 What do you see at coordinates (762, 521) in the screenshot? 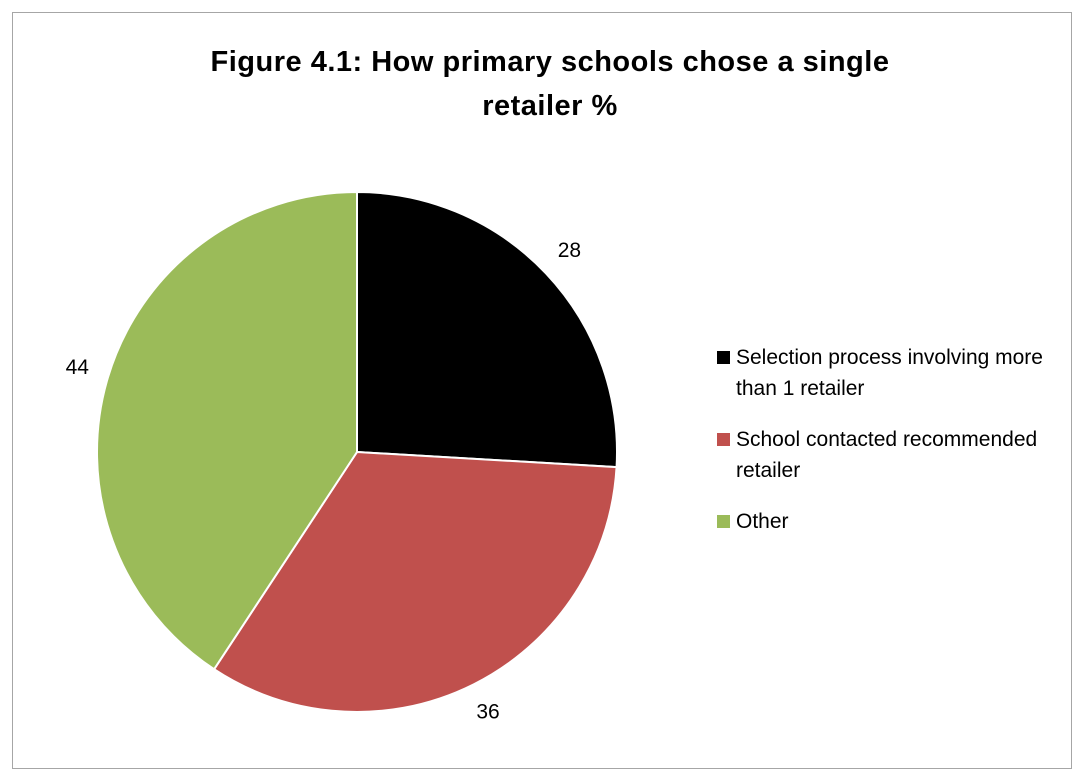
I see `legend-label: Other` at bounding box center [762, 521].